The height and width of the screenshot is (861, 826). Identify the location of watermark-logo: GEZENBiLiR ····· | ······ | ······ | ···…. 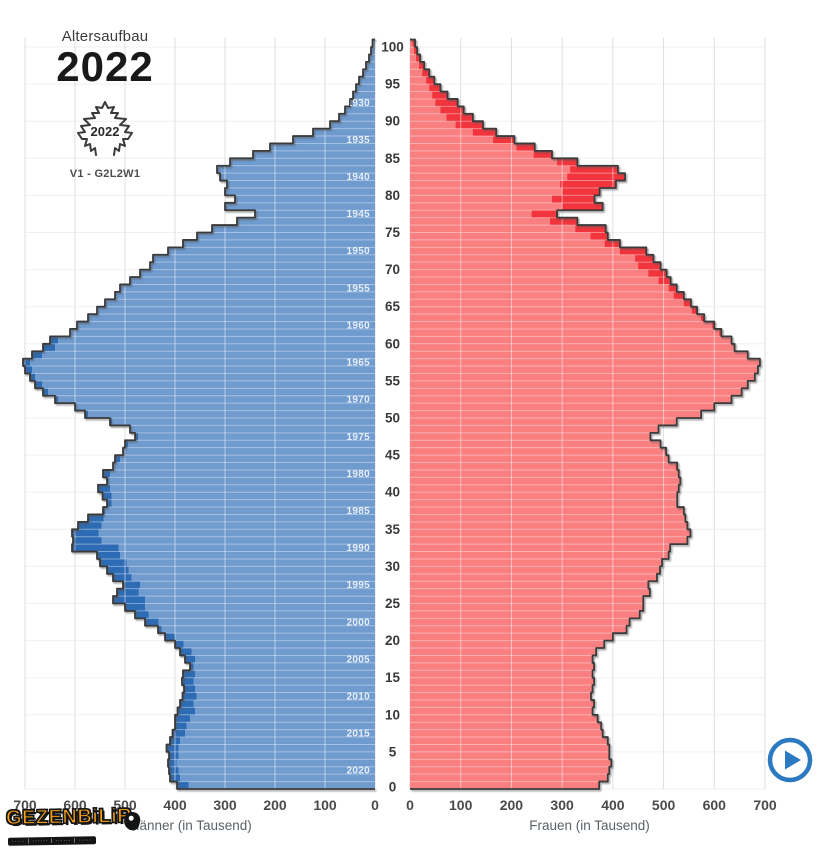
(74, 825).